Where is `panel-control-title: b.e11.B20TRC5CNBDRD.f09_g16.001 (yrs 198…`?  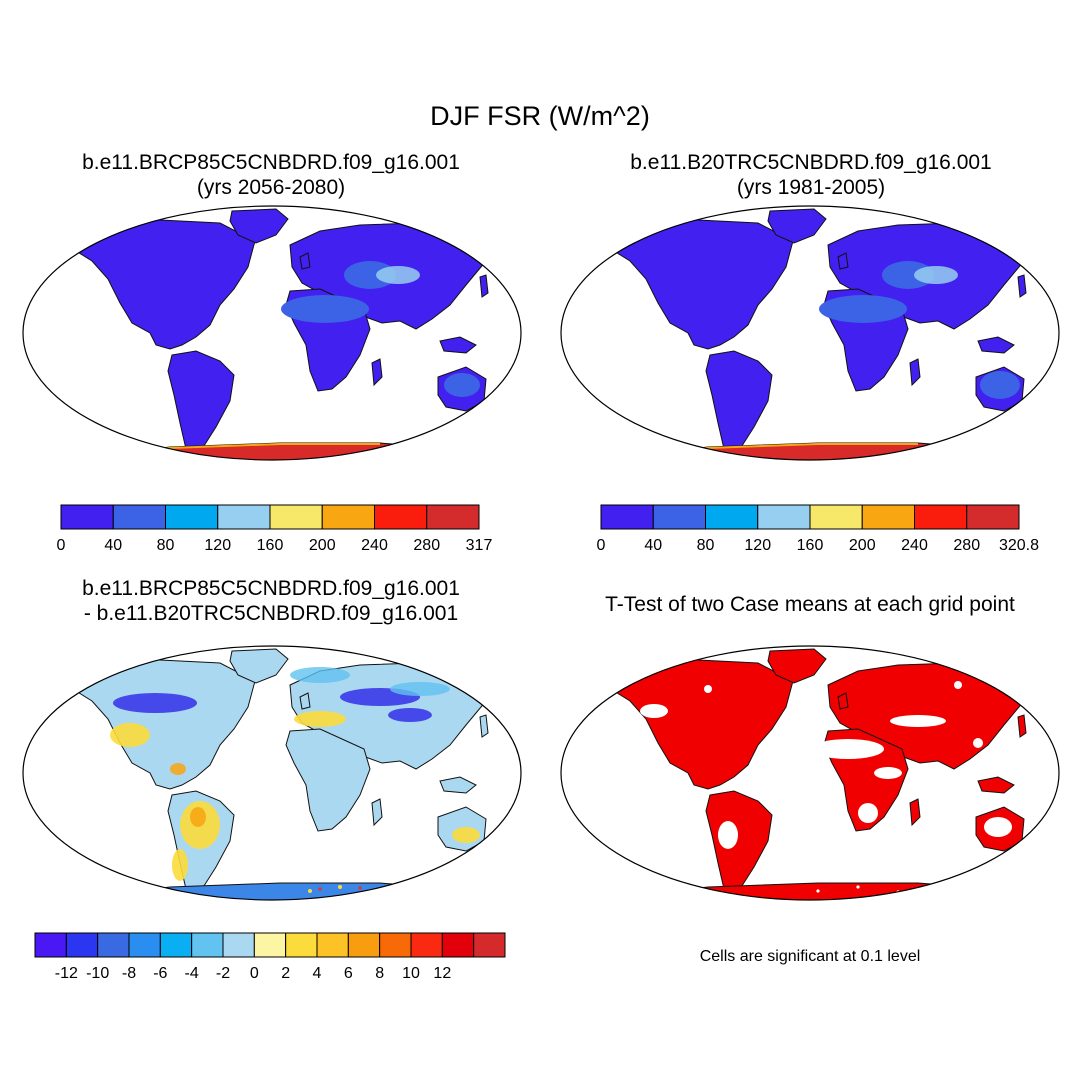
panel-control-title: b.e11.B20TRC5CNBDRD.f09_g16.001 (yrs 198… is located at coordinates (811, 175).